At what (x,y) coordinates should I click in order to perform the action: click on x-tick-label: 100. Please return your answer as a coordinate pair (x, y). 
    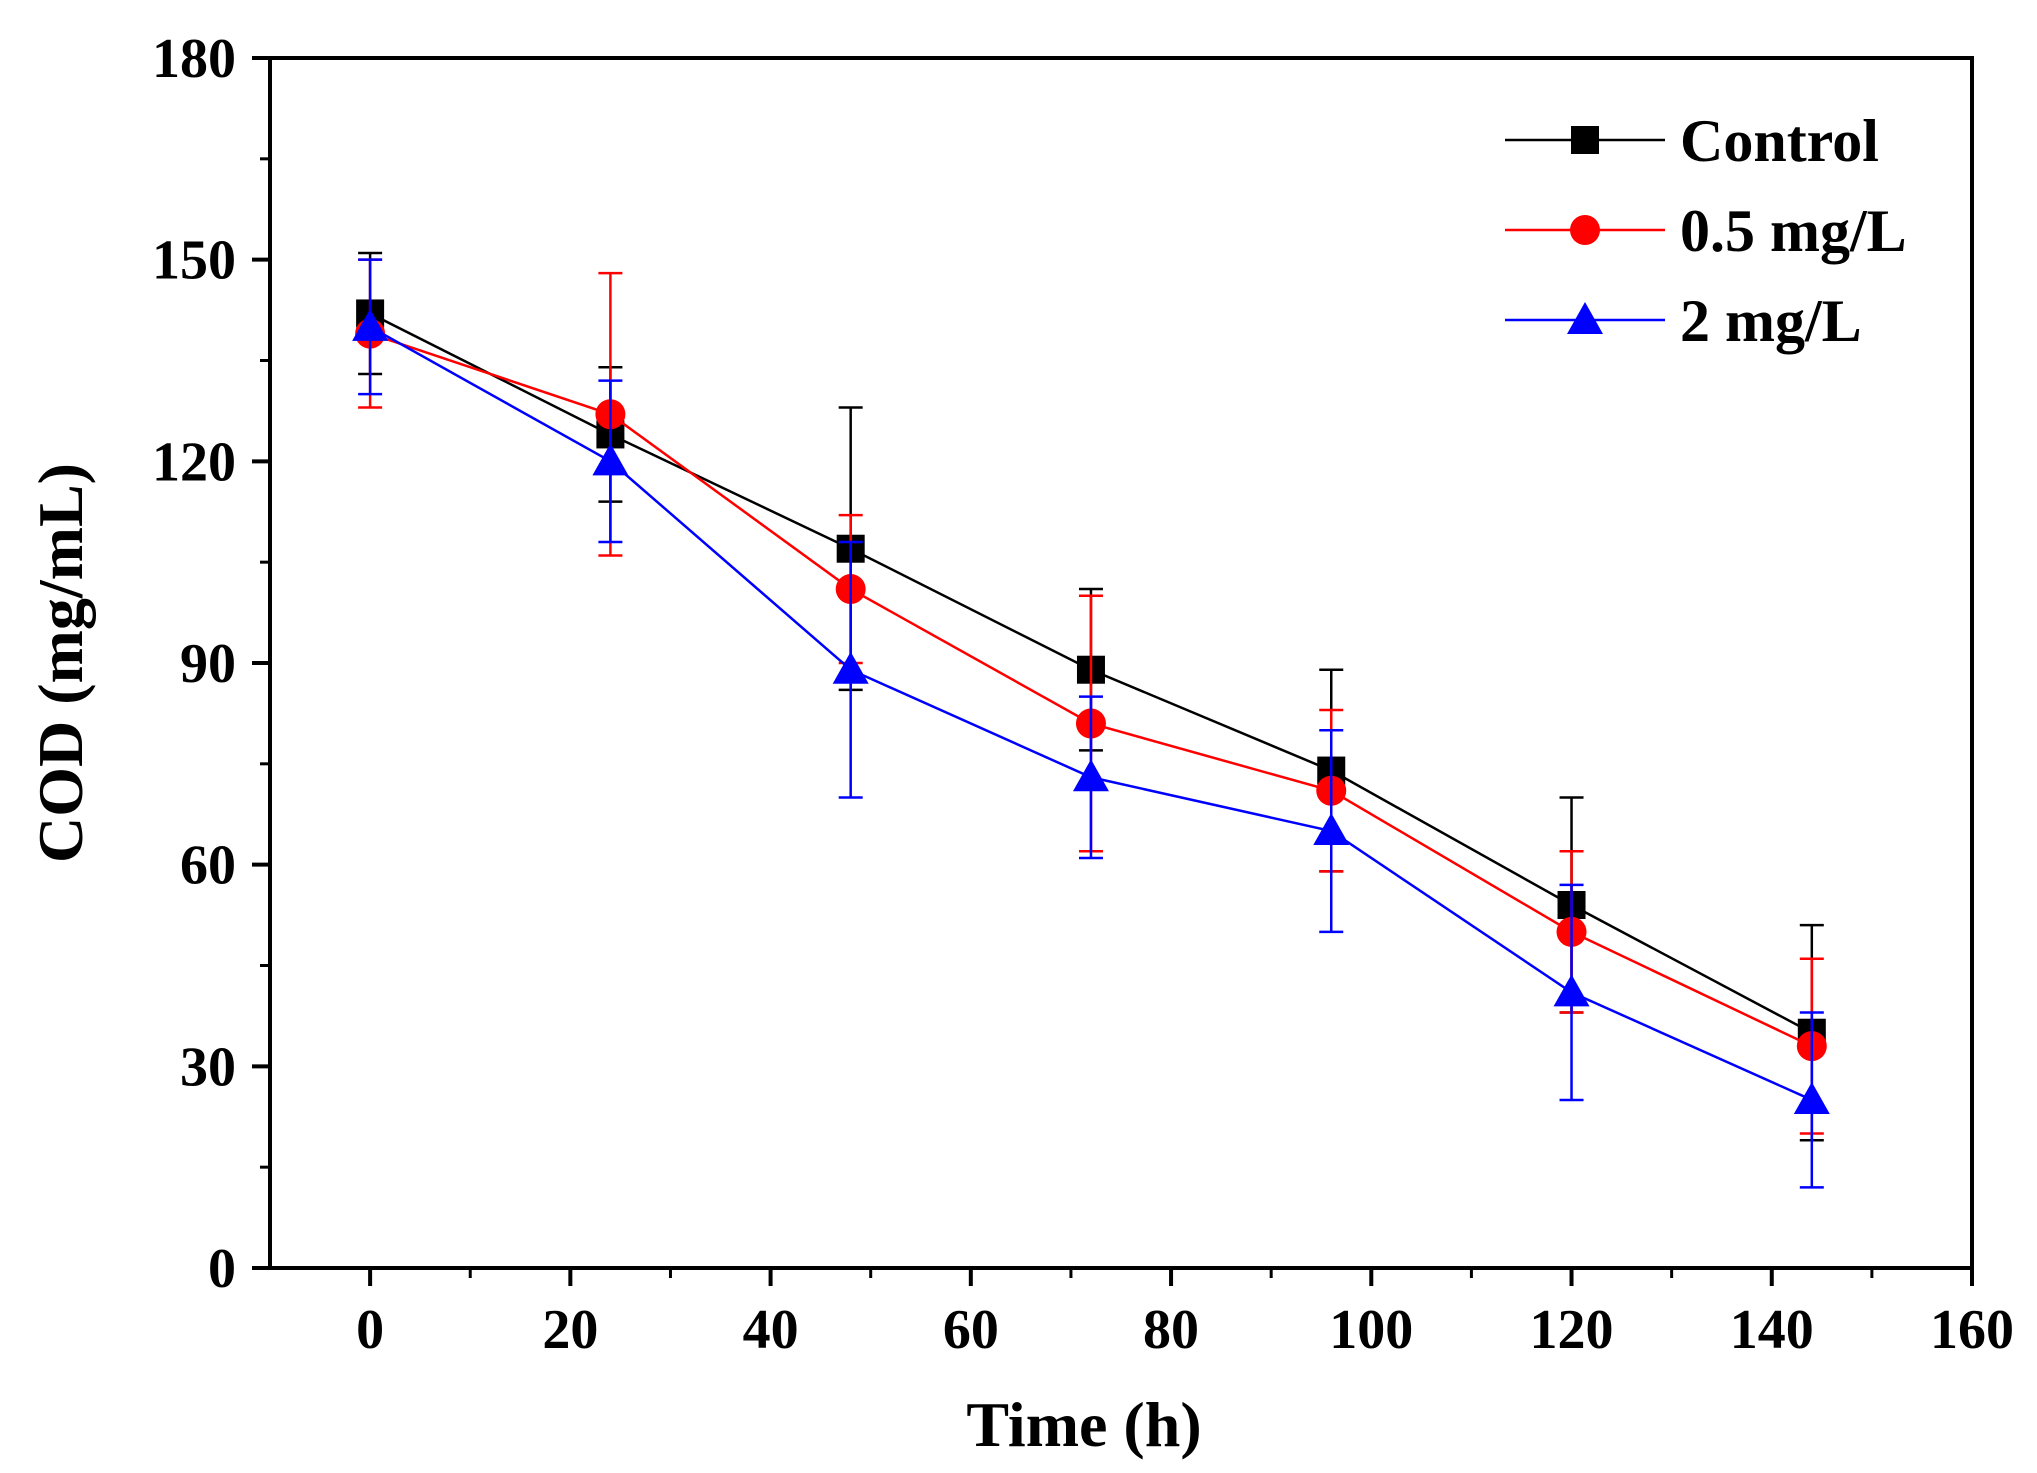
    Looking at the image, I should click on (1371, 1330).